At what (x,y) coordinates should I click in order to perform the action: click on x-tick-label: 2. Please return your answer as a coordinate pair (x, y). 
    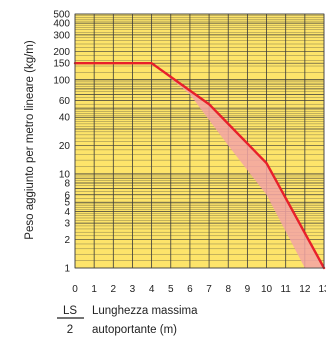
    Looking at the image, I should click on (114, 289).